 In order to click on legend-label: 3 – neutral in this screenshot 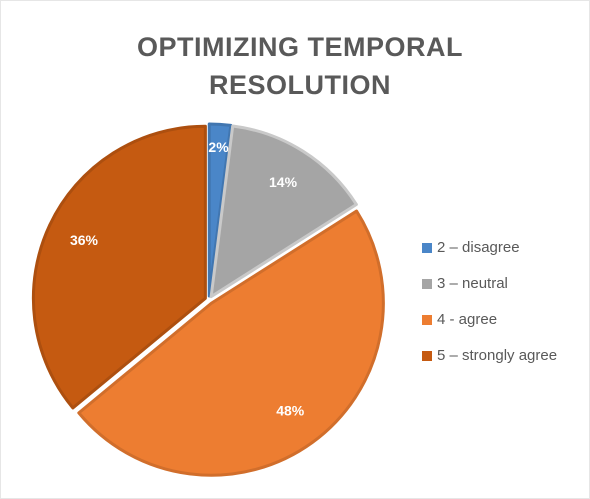, I will do `click(472, 283)`.